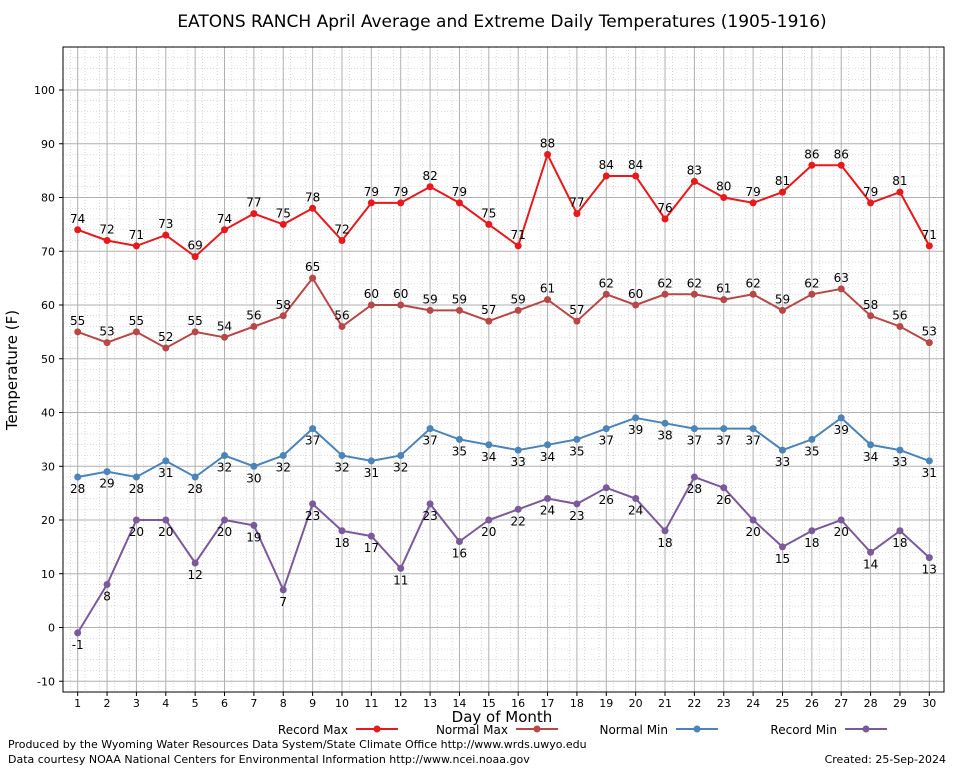  I want to click on data-label: 62, so click(752, 283).